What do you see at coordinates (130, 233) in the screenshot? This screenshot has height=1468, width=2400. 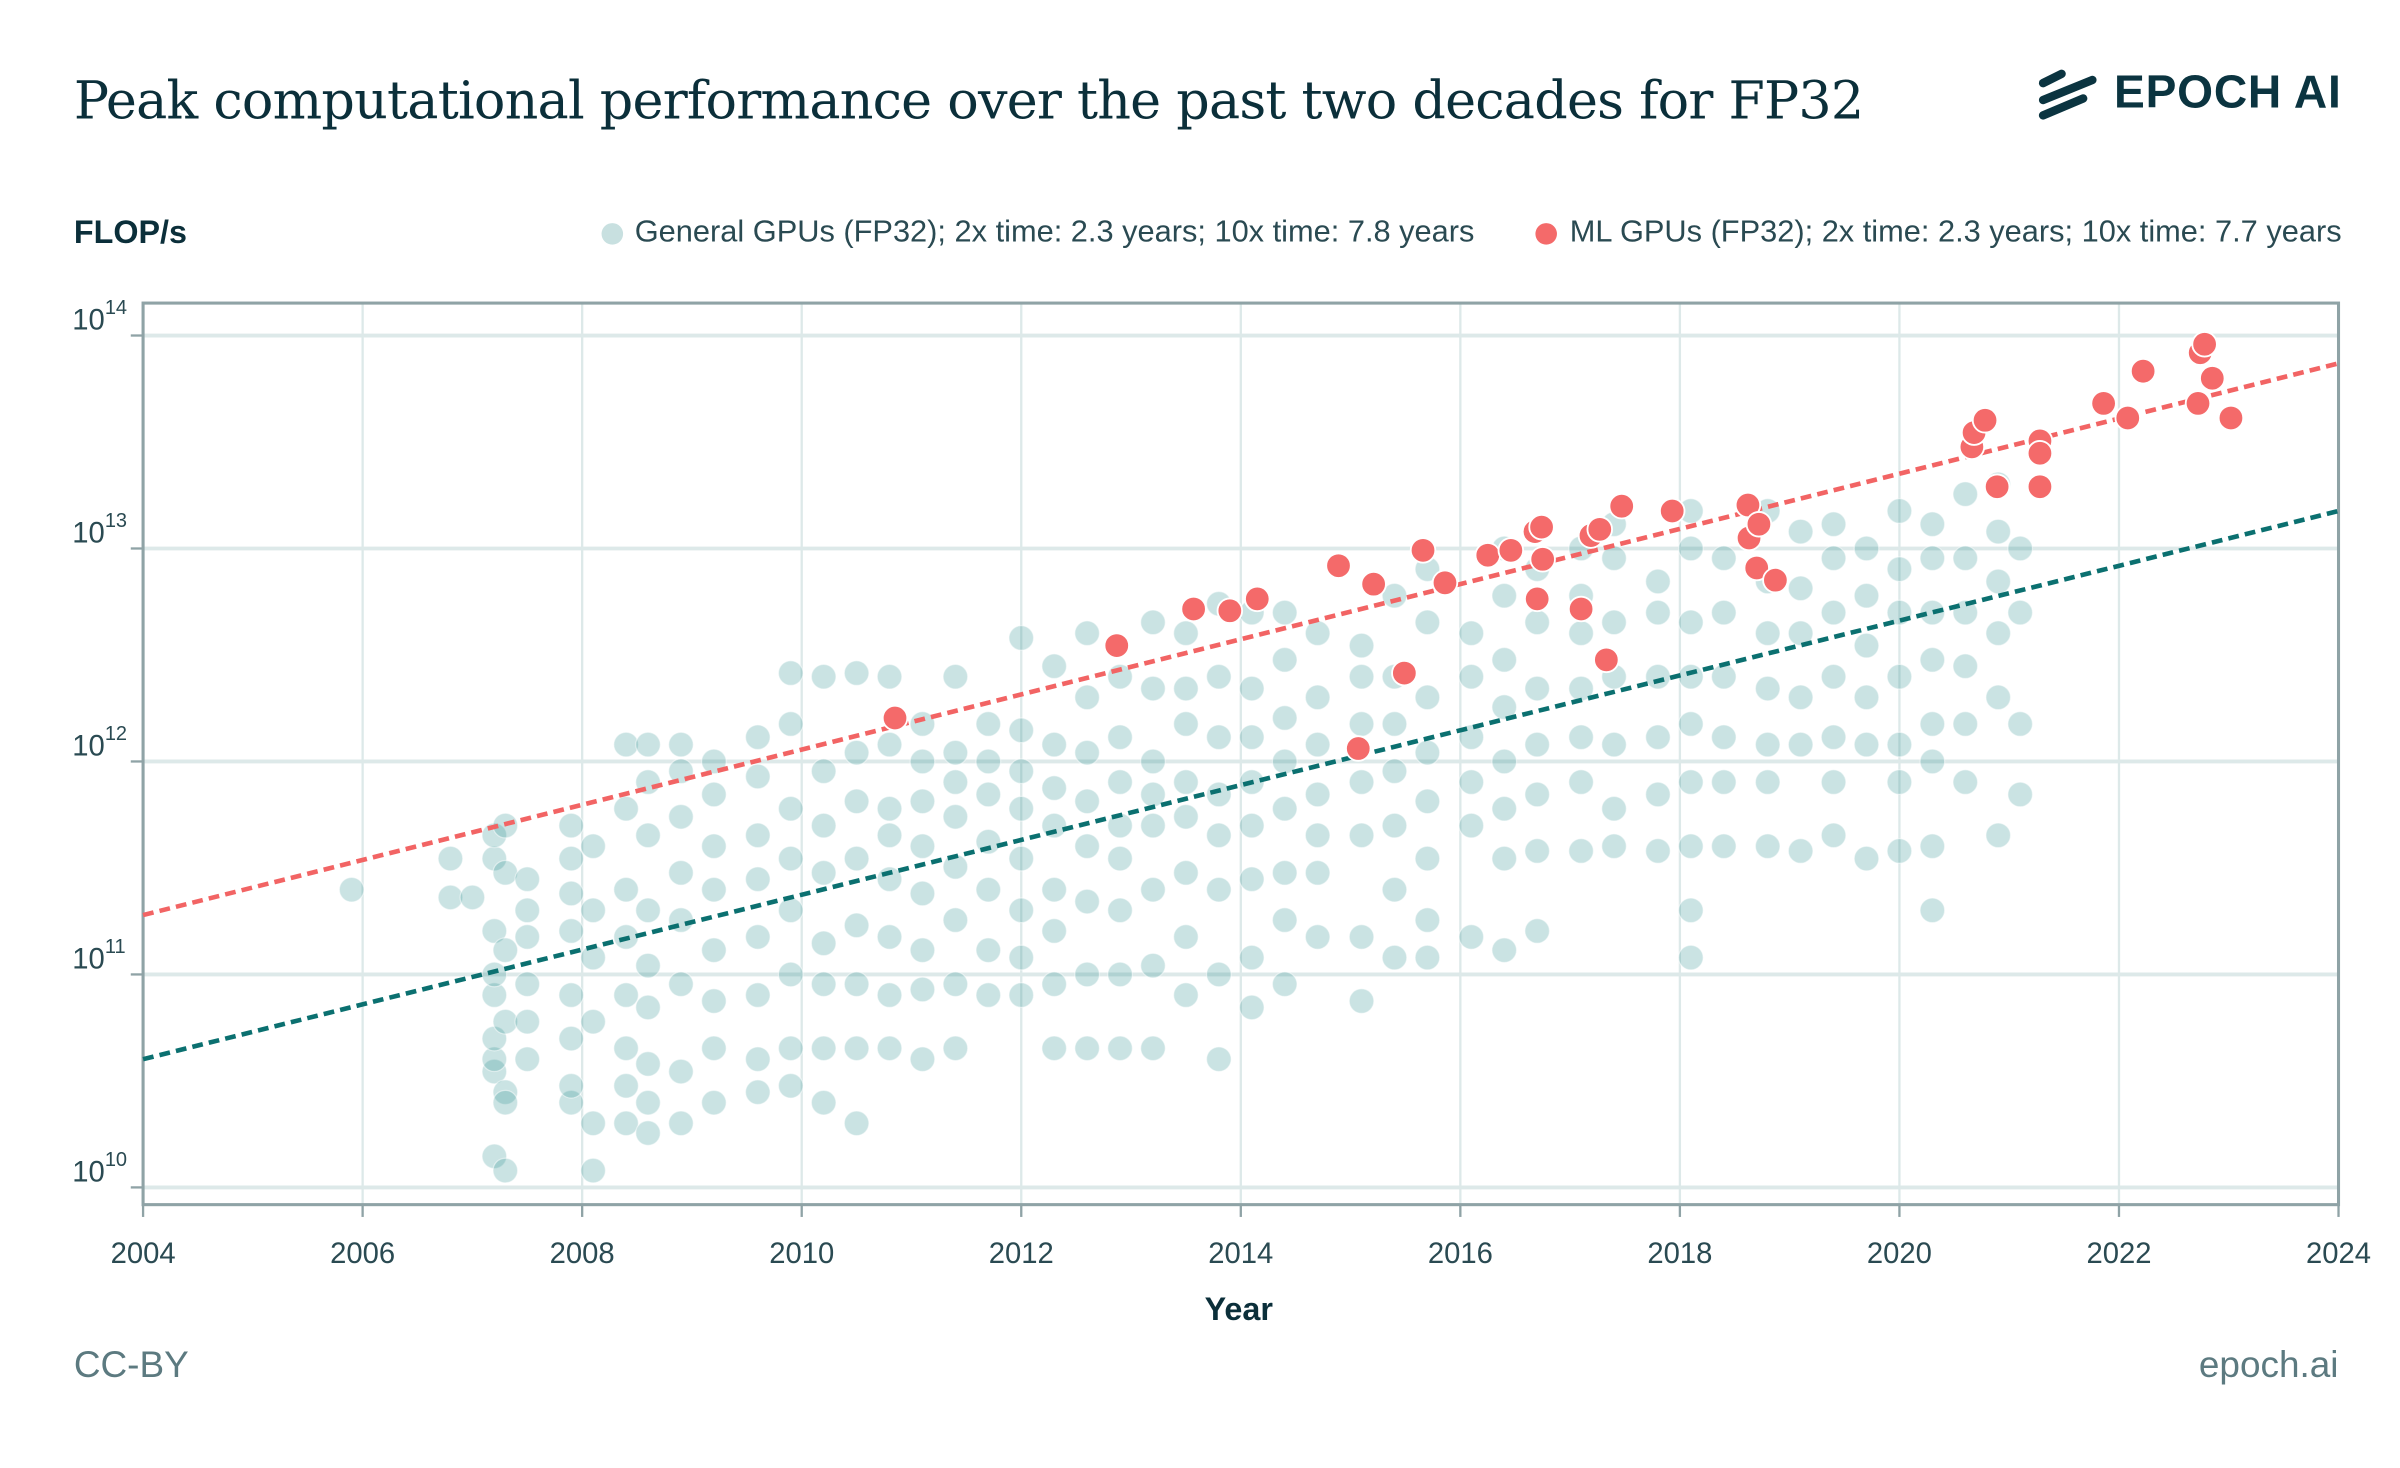 I see `y-axis-label: FLOP/s` at bounding box center [130, 233].